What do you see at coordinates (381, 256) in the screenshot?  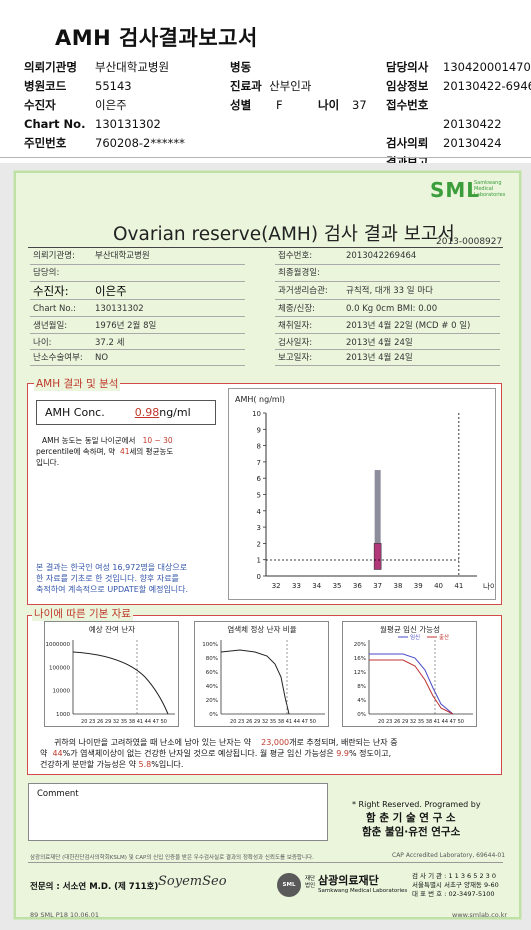 I see `field-value: 2013042269464` at bounding box center [381, 256].